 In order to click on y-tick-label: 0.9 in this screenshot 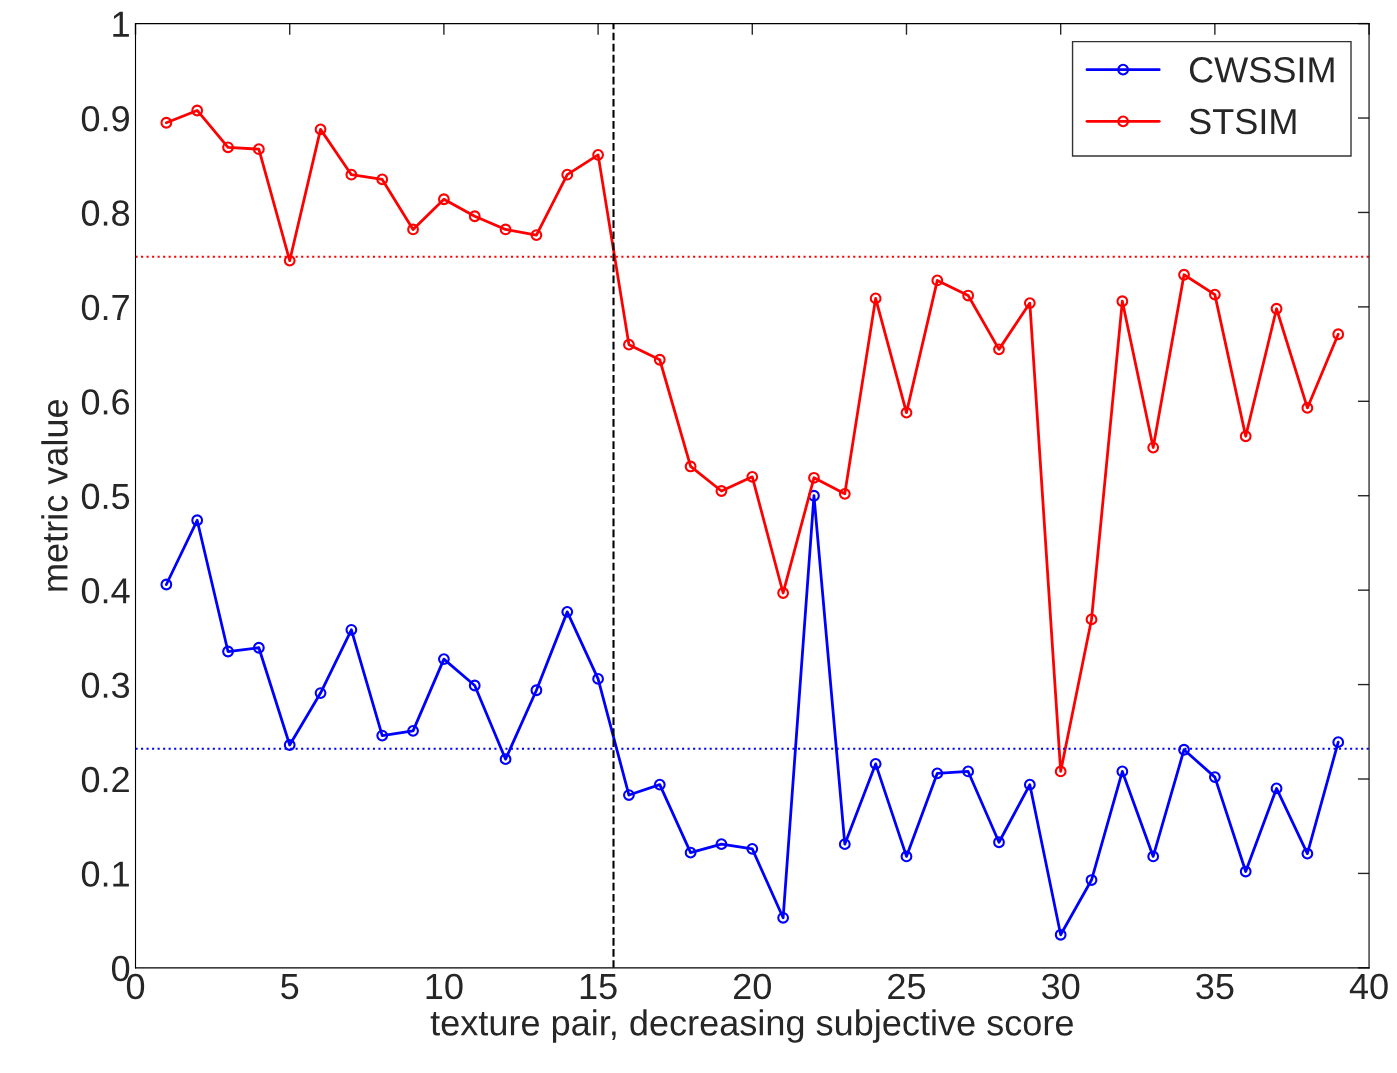, I will do `click(105, 118)`.